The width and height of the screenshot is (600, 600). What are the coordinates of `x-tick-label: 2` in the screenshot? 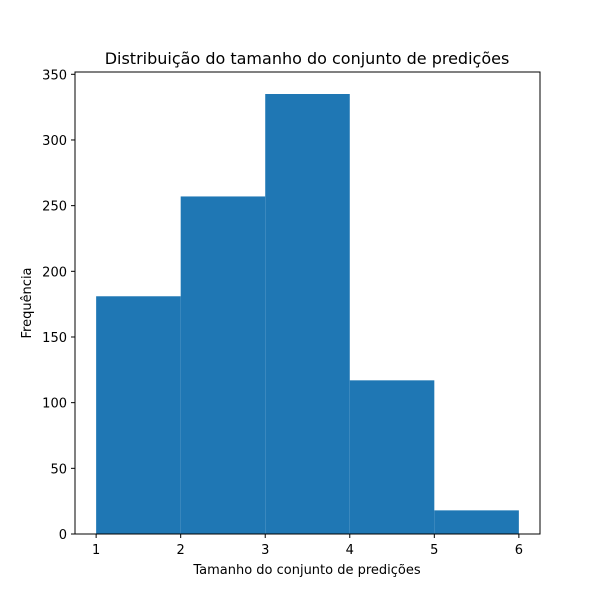 It's located at (181, 550).